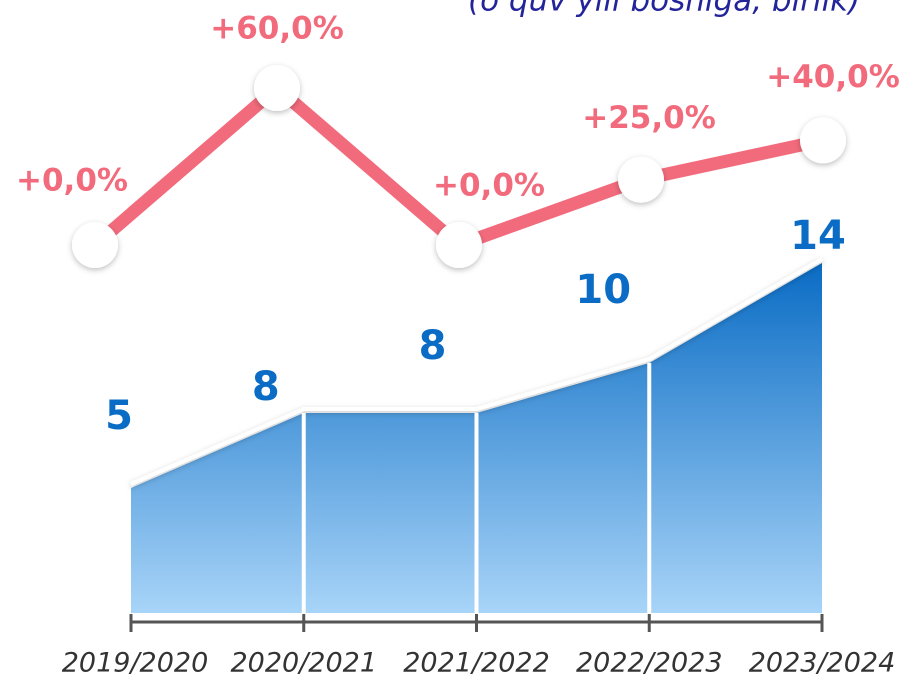 This screenshot has width=912, height=679. I want to click on x-tick-label: 2021/2022, so click(476, 663).